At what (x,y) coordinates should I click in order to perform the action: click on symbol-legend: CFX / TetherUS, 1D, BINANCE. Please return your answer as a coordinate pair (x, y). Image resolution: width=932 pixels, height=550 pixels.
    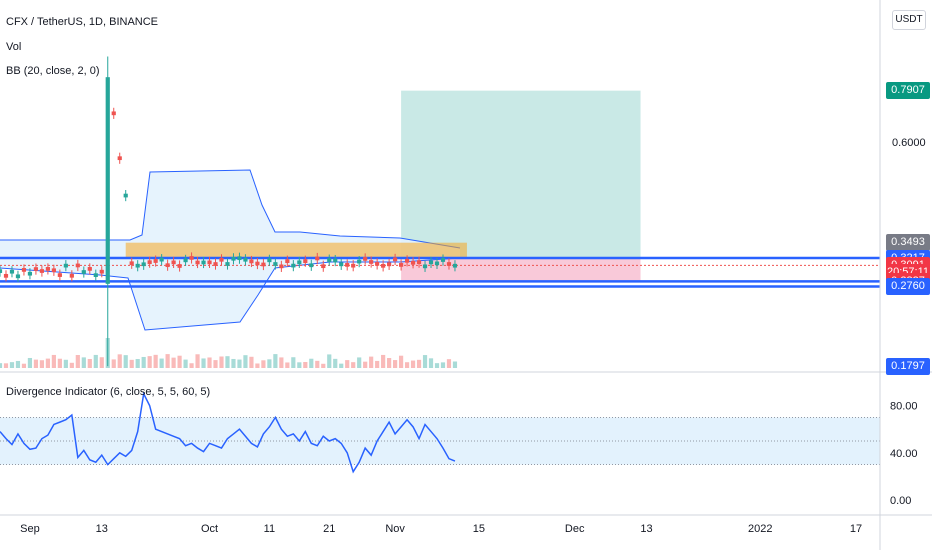
    Looking at the image, I should click on (82, 22).